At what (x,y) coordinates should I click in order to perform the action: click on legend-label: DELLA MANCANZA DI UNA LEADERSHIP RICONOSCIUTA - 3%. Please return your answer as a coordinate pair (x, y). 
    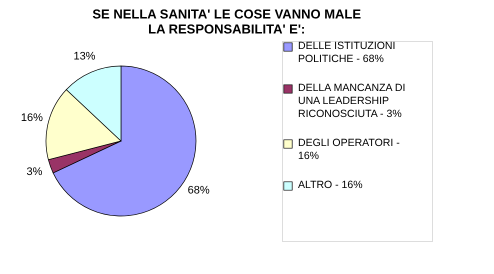
    Looking at the image, I should click on (352, 101).